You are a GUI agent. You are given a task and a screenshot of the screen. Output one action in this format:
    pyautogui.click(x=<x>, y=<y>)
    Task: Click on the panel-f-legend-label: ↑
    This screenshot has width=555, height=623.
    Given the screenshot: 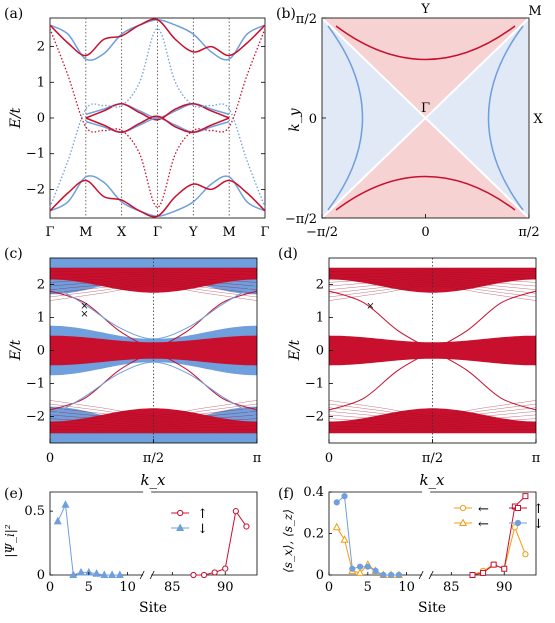 What is the action you would take?
    pyautogui.click(x=538, y=509)
    